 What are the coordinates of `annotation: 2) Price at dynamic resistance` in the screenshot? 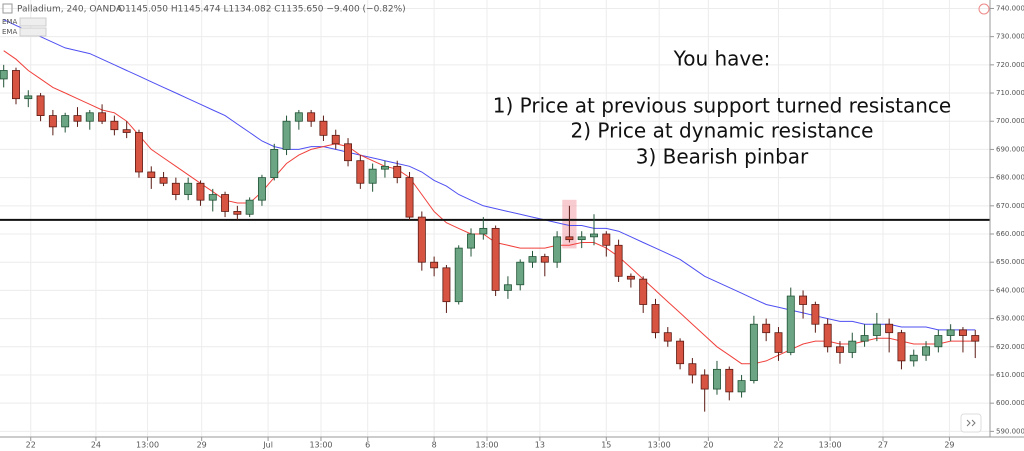 It's located at (722, 131).